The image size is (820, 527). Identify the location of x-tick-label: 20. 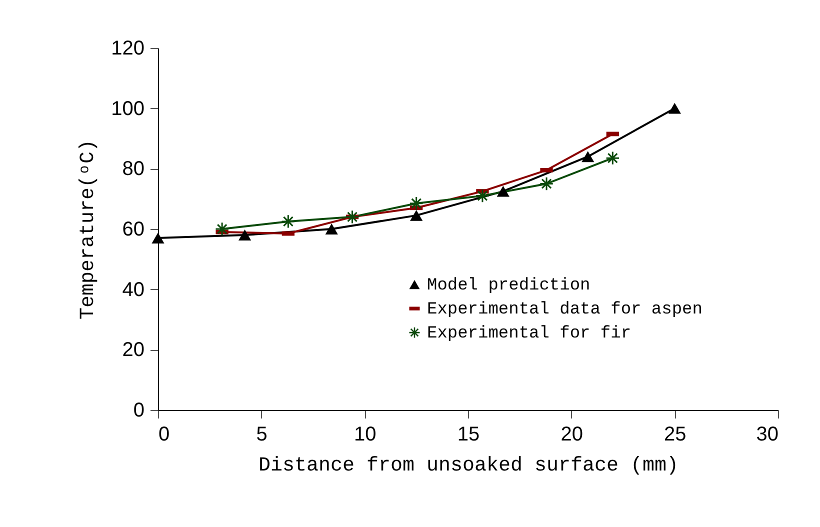
(571, 435).